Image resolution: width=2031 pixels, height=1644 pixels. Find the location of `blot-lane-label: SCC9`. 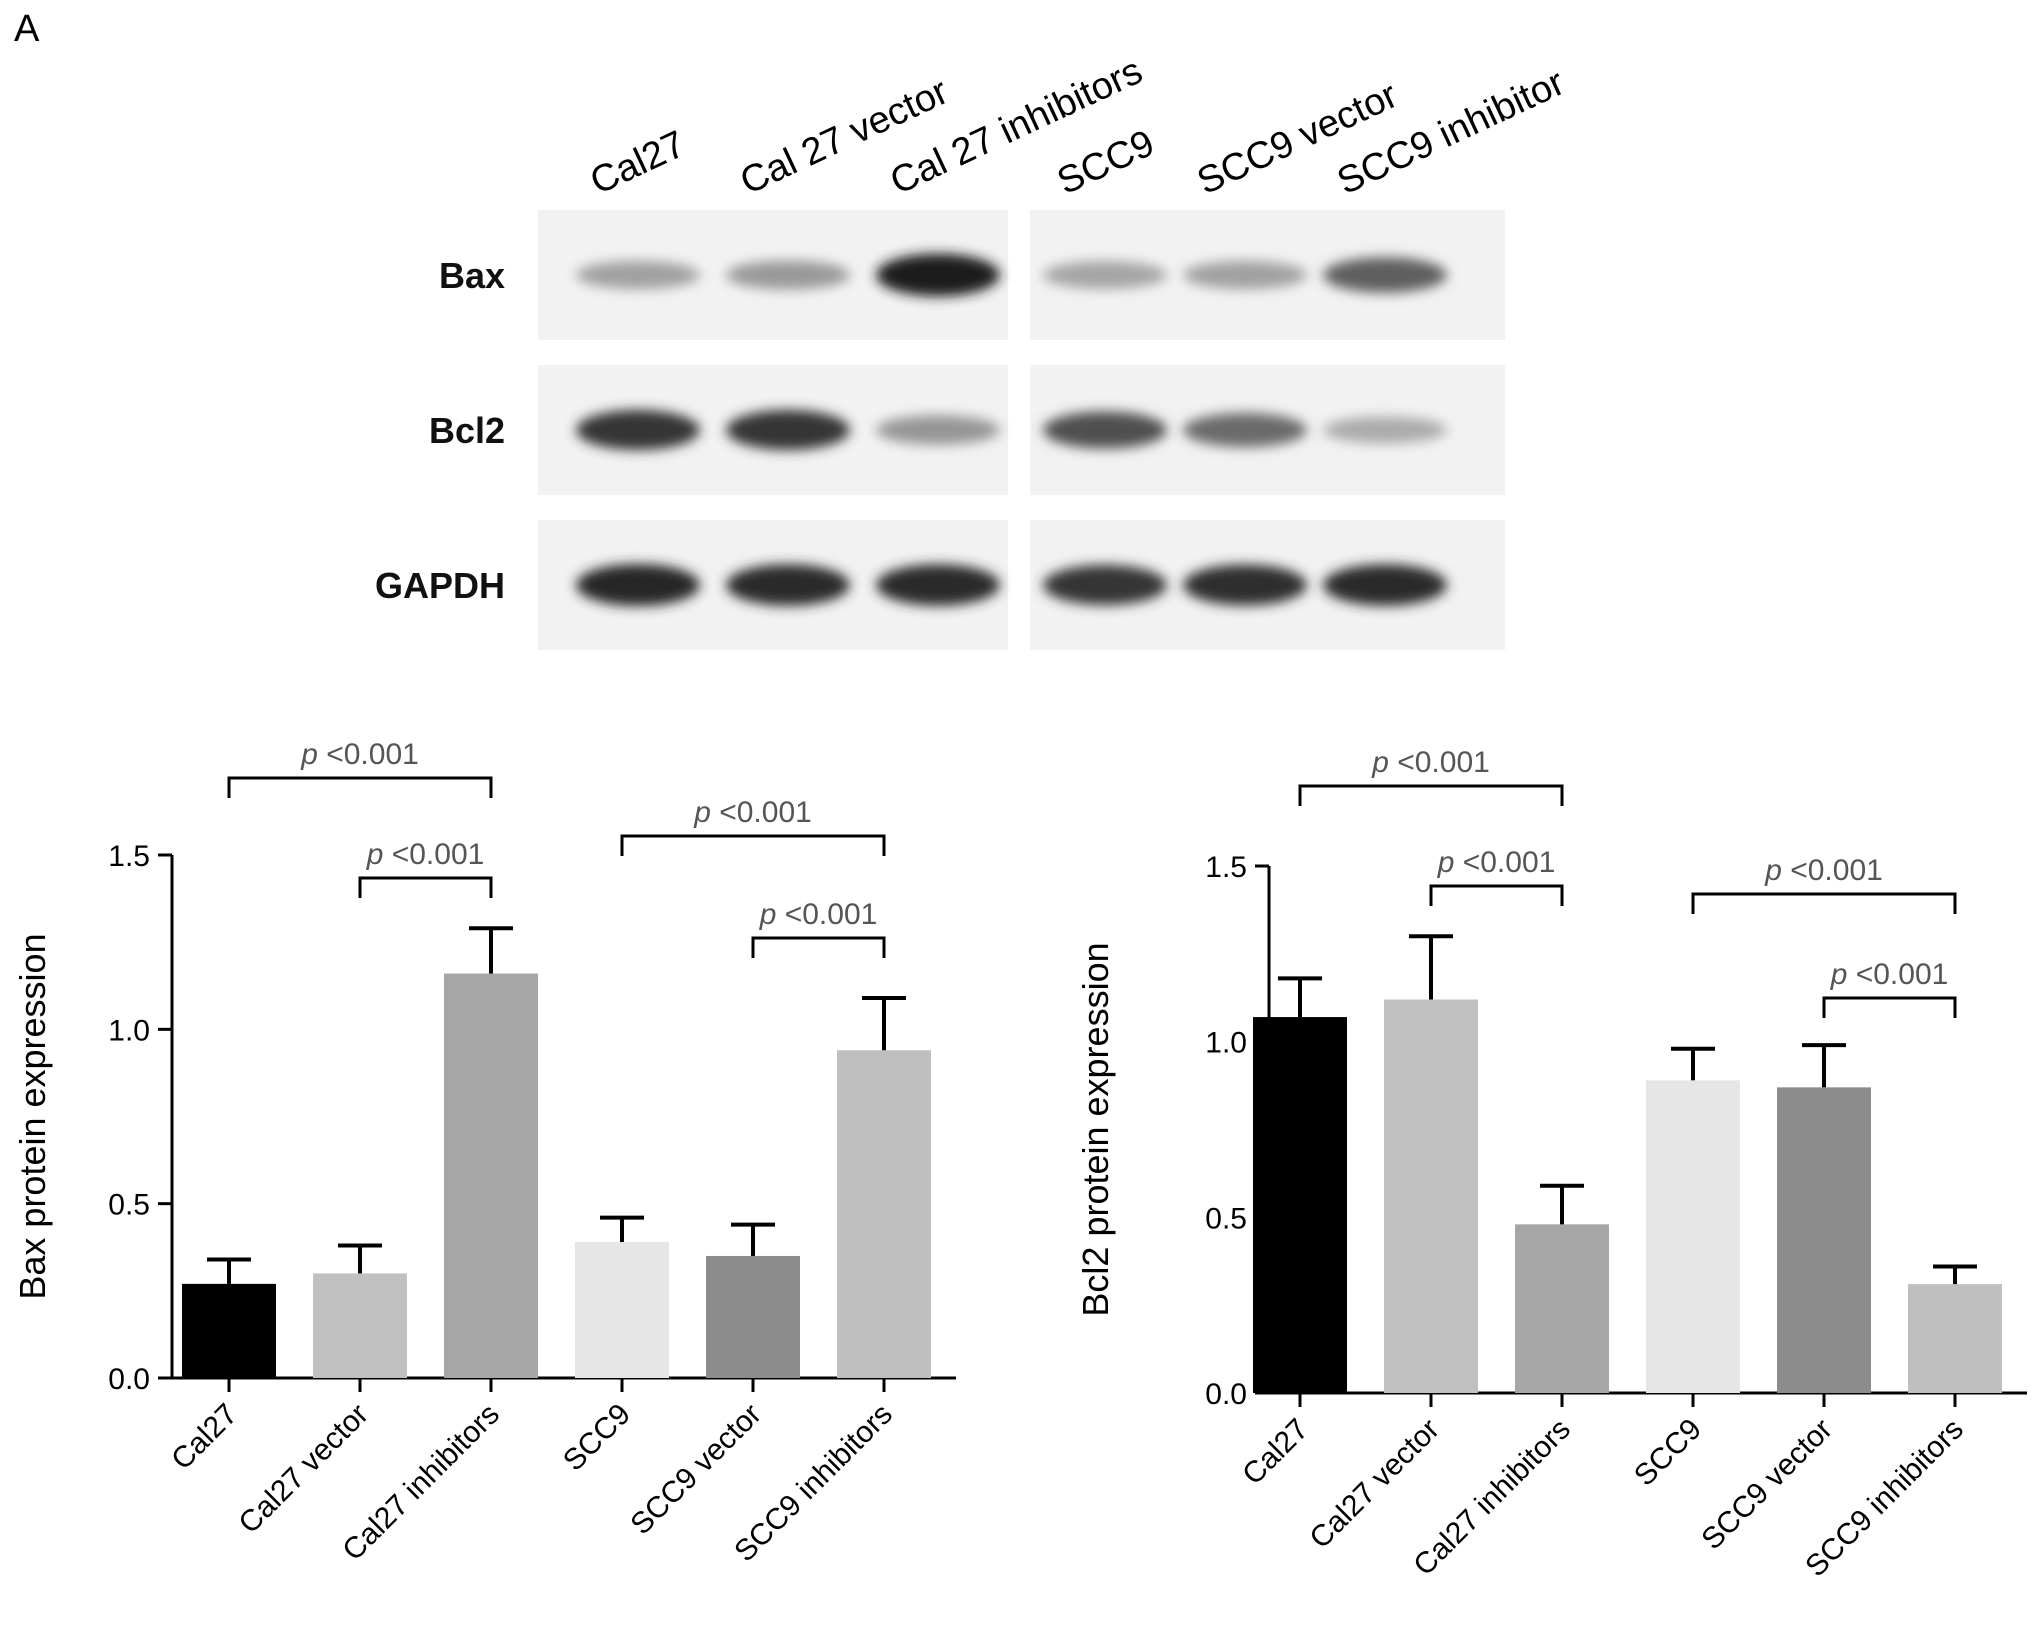

blot-lane-label: SCC9 is located at coordinates (1106, 162).